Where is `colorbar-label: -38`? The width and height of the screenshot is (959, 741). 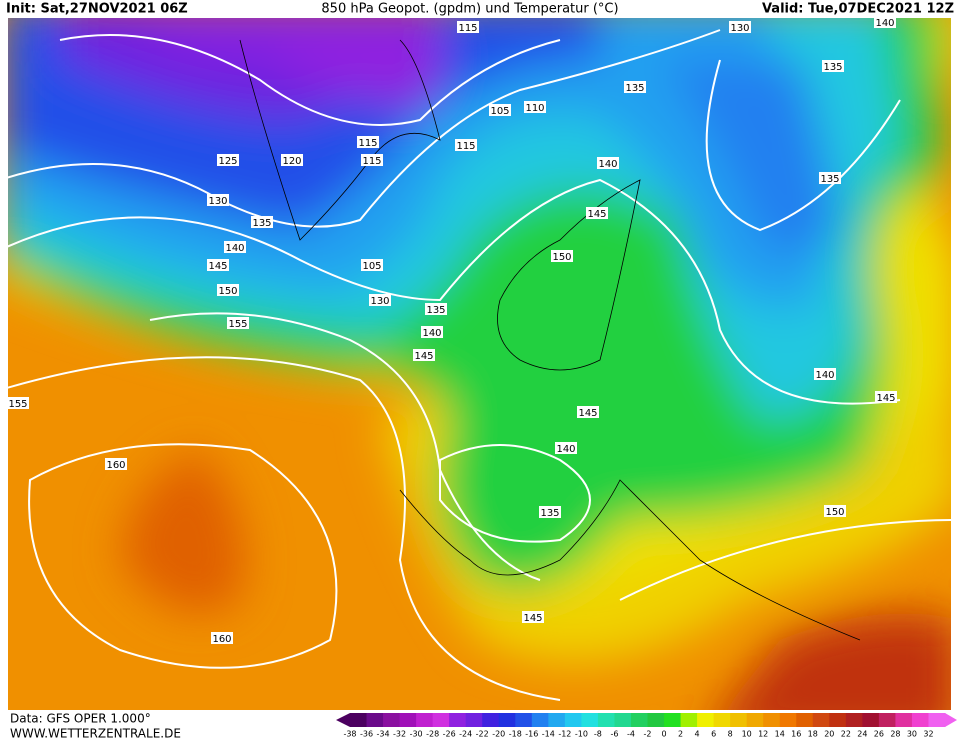
colorbar-label: -38 is located at coordinates (349, 734).